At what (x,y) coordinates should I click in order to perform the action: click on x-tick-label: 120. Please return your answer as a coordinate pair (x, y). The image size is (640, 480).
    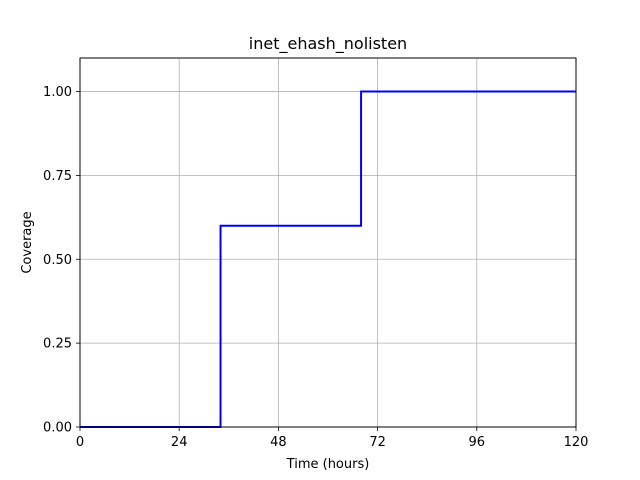
    Looking at the image, I should click on (576, 442).